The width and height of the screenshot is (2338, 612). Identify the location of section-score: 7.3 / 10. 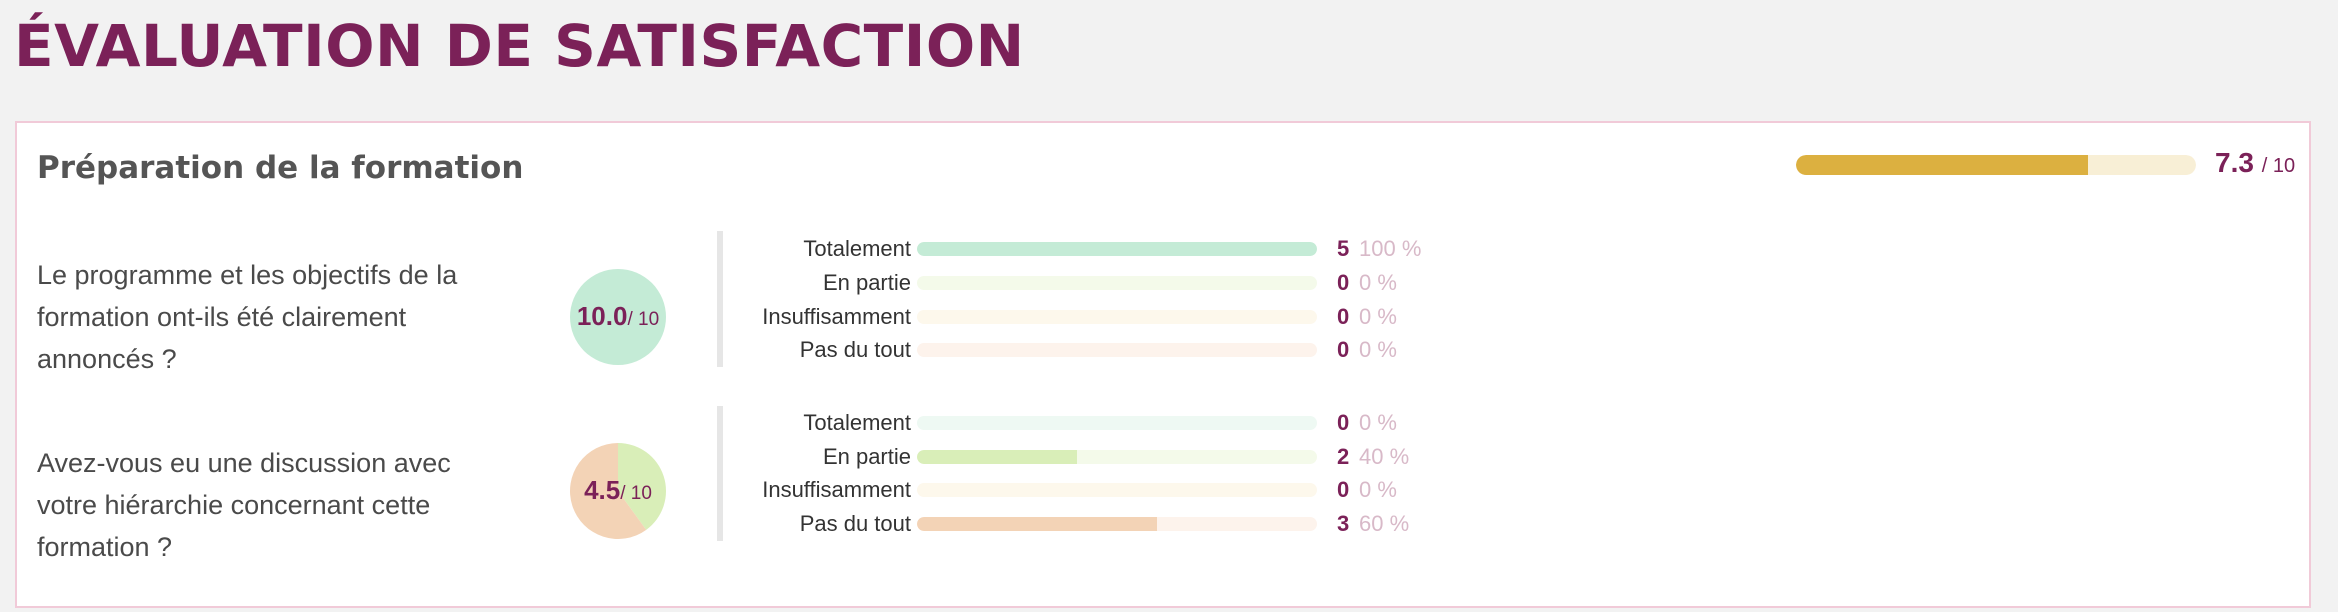
(2255, 163).